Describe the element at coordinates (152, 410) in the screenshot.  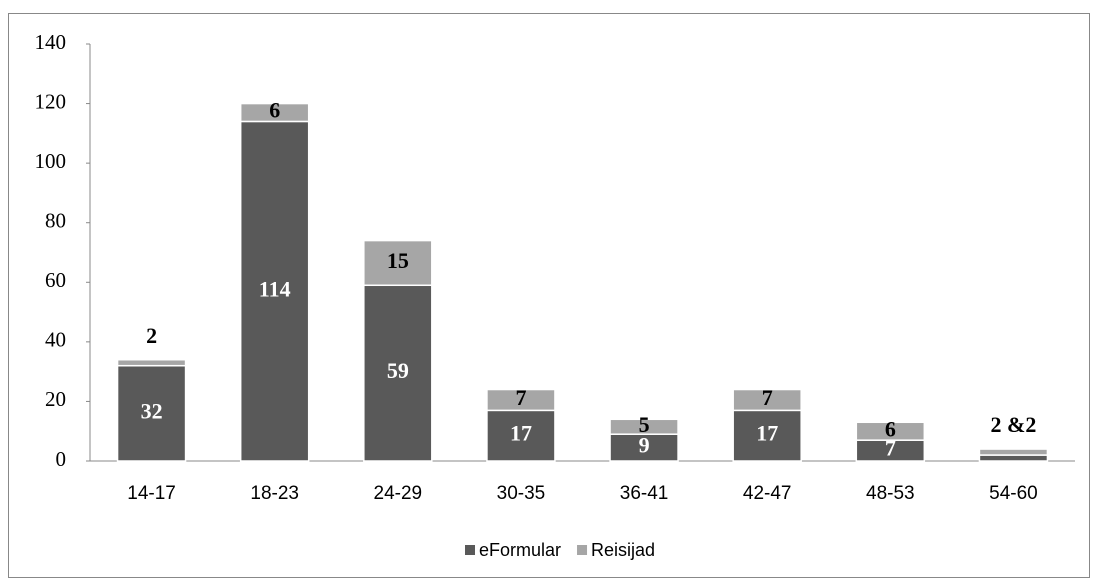
I see `data-label: 32` at that location.